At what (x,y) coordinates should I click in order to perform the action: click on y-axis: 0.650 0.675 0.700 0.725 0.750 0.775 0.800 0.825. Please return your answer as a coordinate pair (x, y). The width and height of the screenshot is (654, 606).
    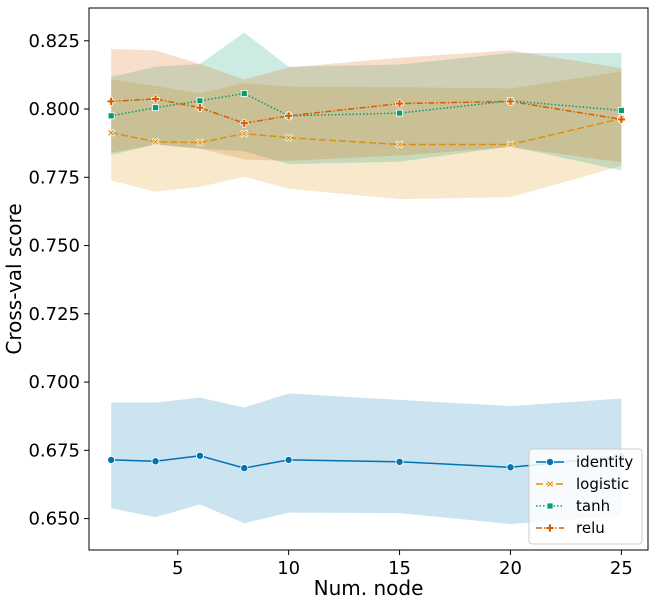
    Looking at the image, I should click on (58, 280).